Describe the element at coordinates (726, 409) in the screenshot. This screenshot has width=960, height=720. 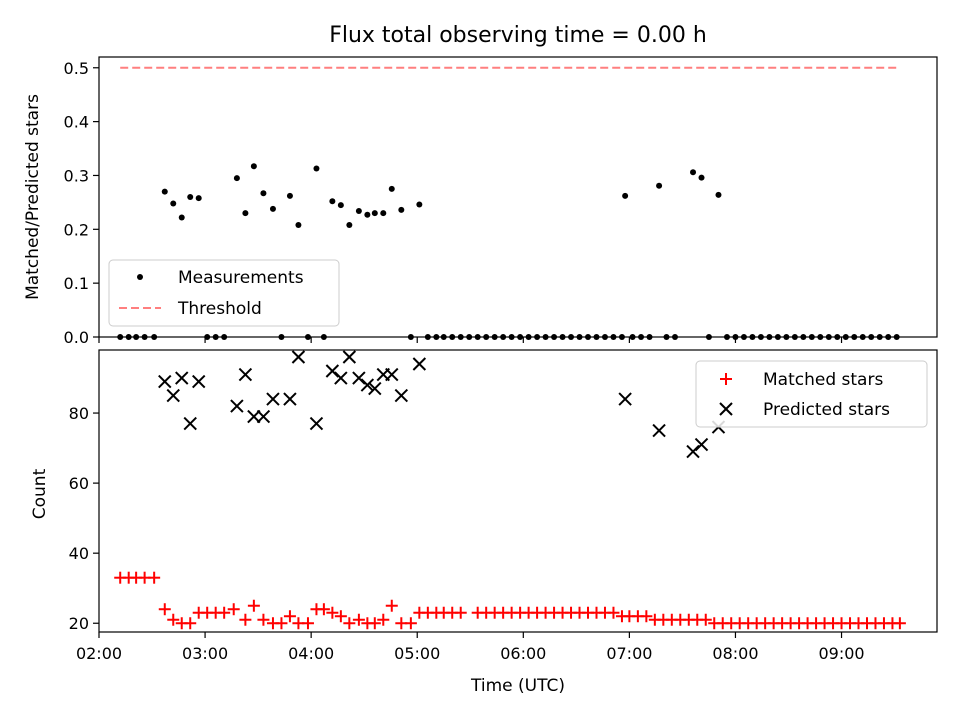
I see `predicted-legend-marker` at that location.